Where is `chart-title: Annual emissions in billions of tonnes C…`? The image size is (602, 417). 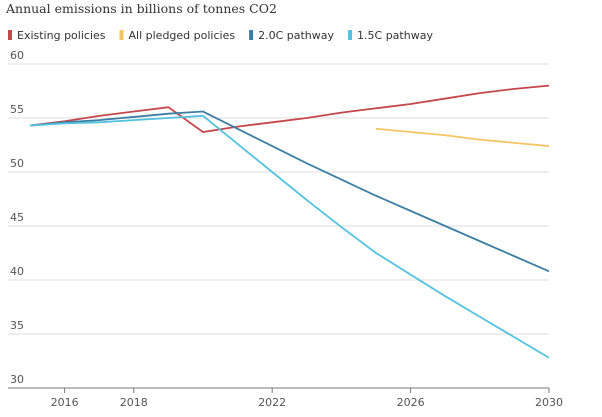
chart-title: Annual emissions in billions of tonnes C… is located at coordinates (141, 8).